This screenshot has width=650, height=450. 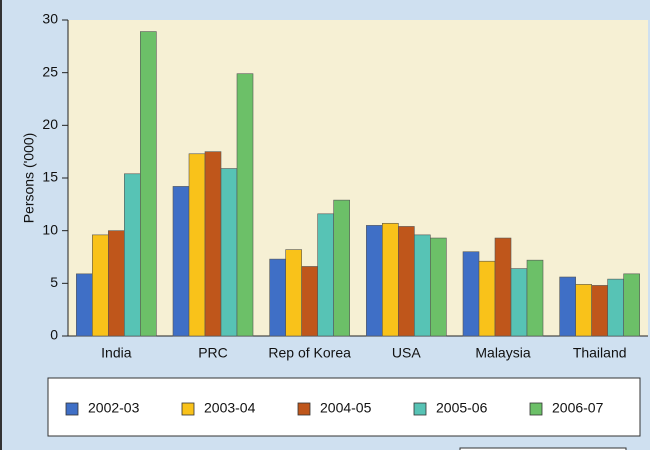 What do you see at coordinates (50, 229) in the screenshot?
I see `y-tick-label: 10` at bounding box center [50, 229].